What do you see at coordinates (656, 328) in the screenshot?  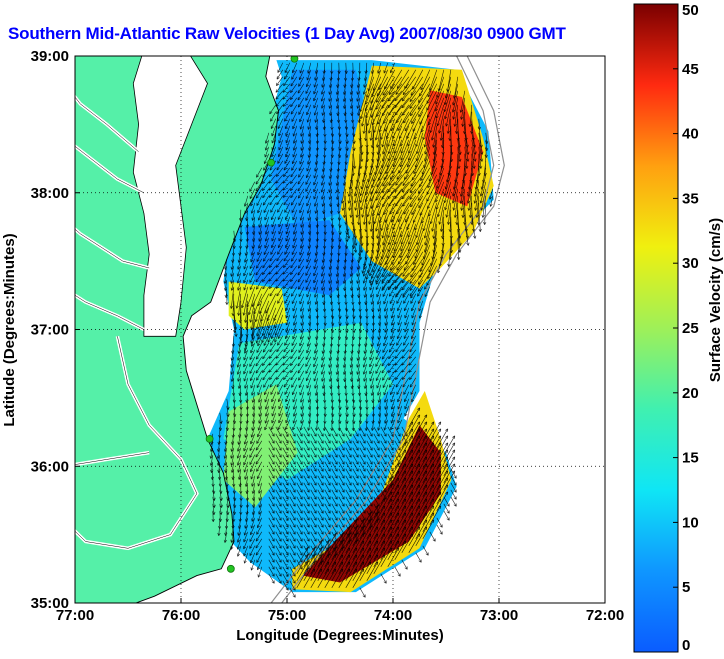 I see `colorbar` at bounding box center [656, 328].